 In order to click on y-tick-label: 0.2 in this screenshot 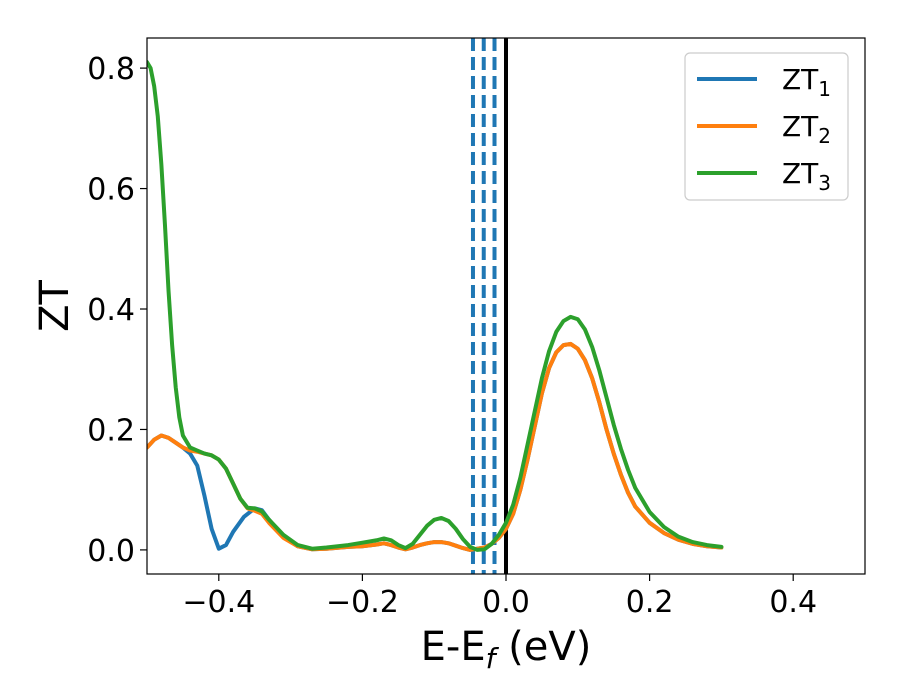, I will do `click(111, 430)`.